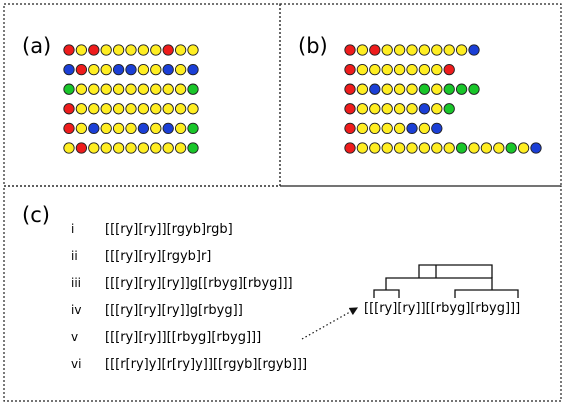 Image resolution: width=566 pixels, height=405 pixels. What do you see at coordinates (461, 148) in the screenshot?
I see `panel-b-bead-r6-c10` at bounding box center [461, 148].